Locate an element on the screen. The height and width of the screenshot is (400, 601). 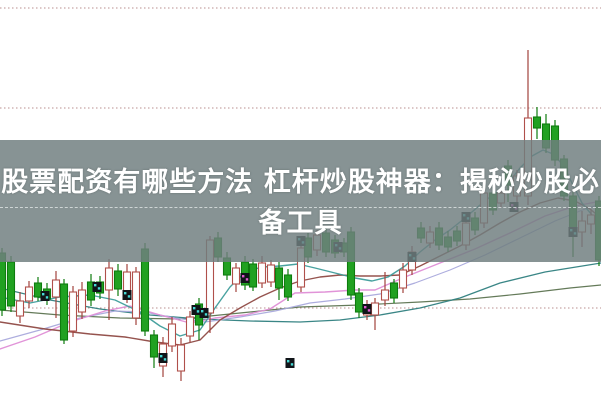
headline-line2: 备工具 is located at coordinates (300, 223).